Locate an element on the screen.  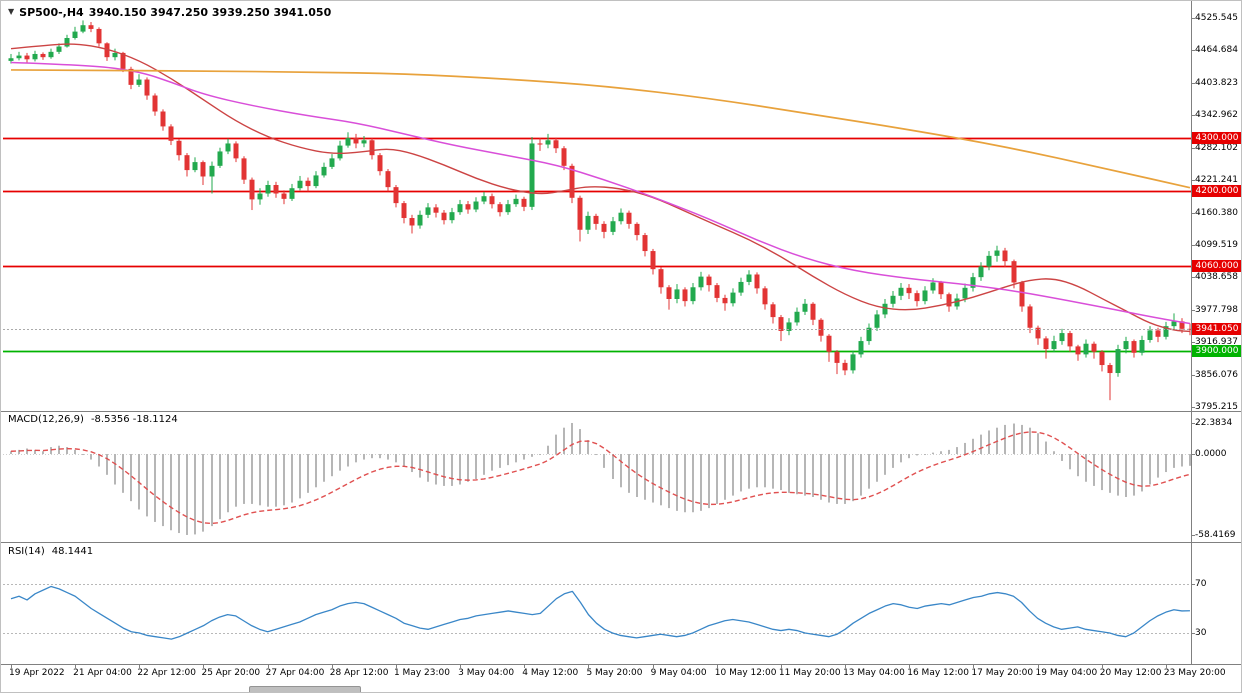
rsi-indicator-label: RSI(14) 48.1441 is located at coordinates (50, 551).